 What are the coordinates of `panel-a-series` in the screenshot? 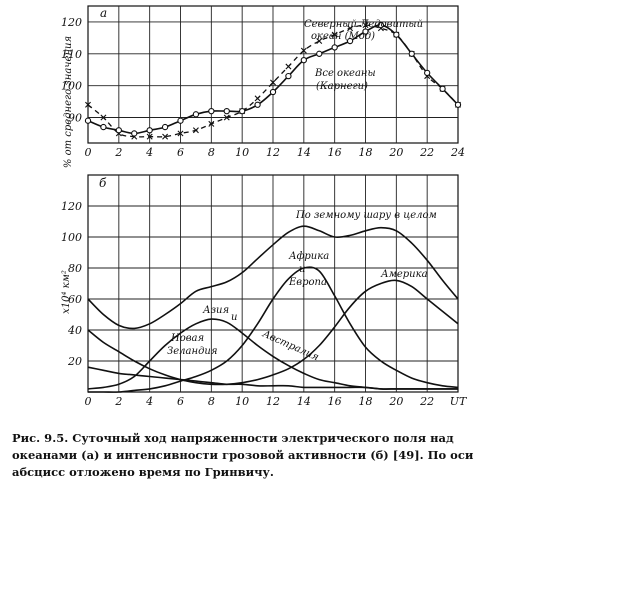 It's located at (273, 80).